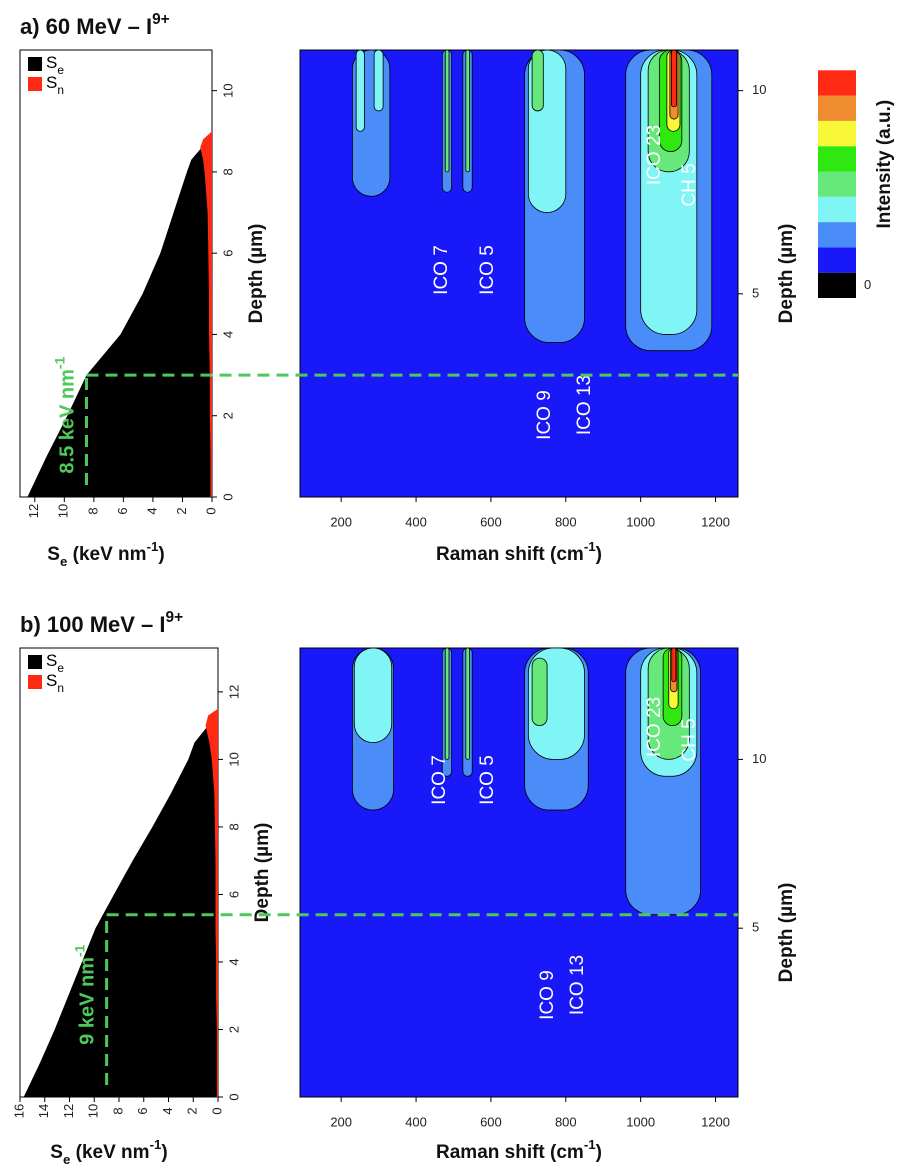 The height and width of the screenshot is (1168, 901). What do you see at coordinates (43, 1111) in the screenshot?
I see `x-tick-label: 14` at bounding box center [43, 1111].